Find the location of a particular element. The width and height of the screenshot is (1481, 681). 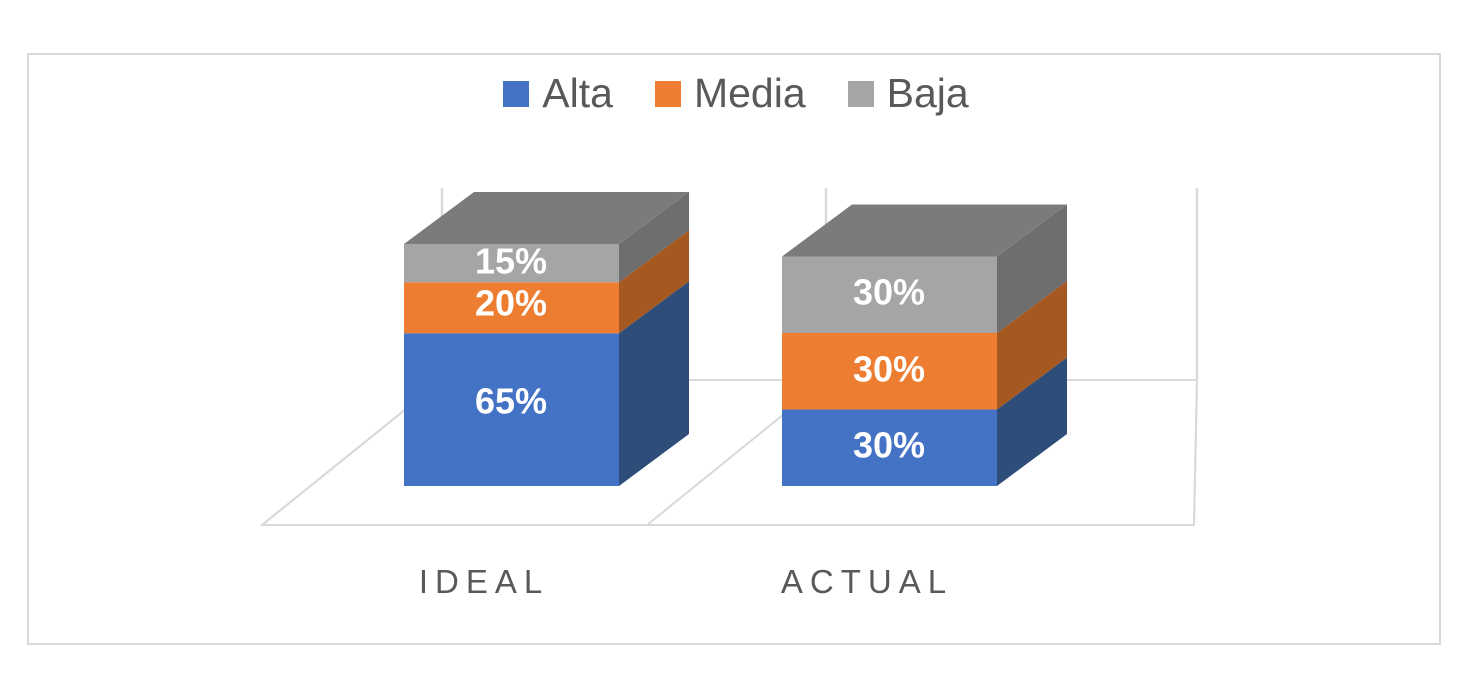

bar-actual-segment-media is located at coordinates (924, 345).